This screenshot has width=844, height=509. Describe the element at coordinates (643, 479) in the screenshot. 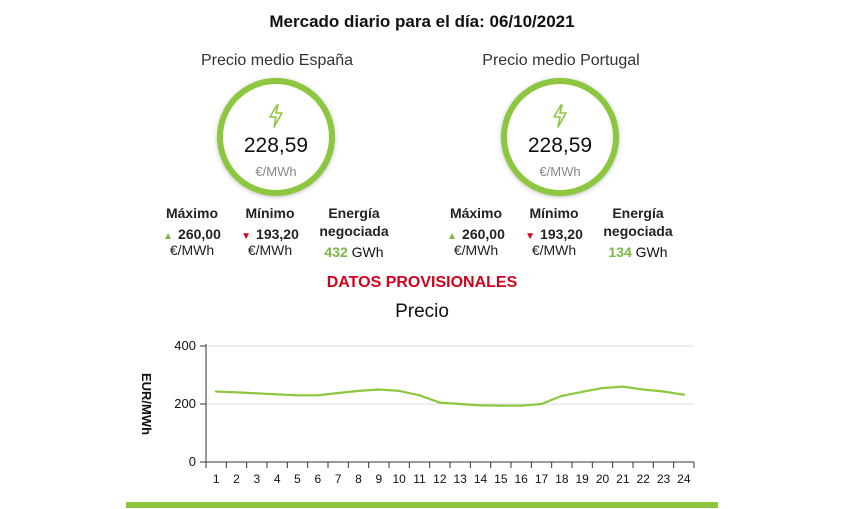

I see `x-tick-label: 22` at that location.